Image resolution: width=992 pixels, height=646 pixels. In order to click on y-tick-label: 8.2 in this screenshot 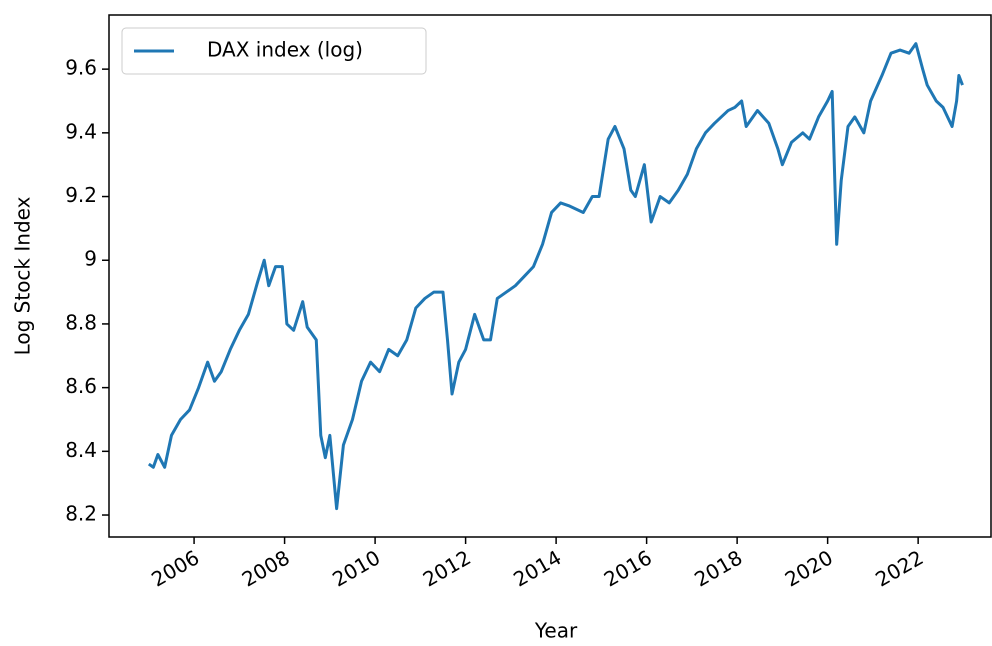, I will do `click(81, 514)`.